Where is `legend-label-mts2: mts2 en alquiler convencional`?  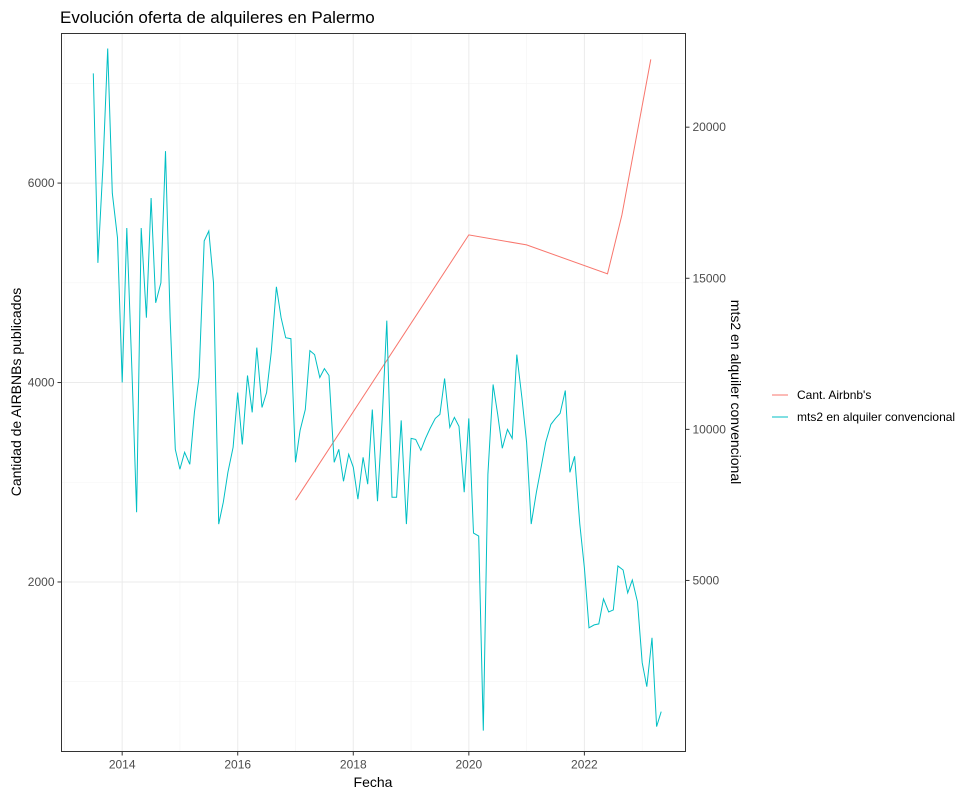 legend-label-mts2: mts2 en alquiler convencional is located at coordinates (876, 417).